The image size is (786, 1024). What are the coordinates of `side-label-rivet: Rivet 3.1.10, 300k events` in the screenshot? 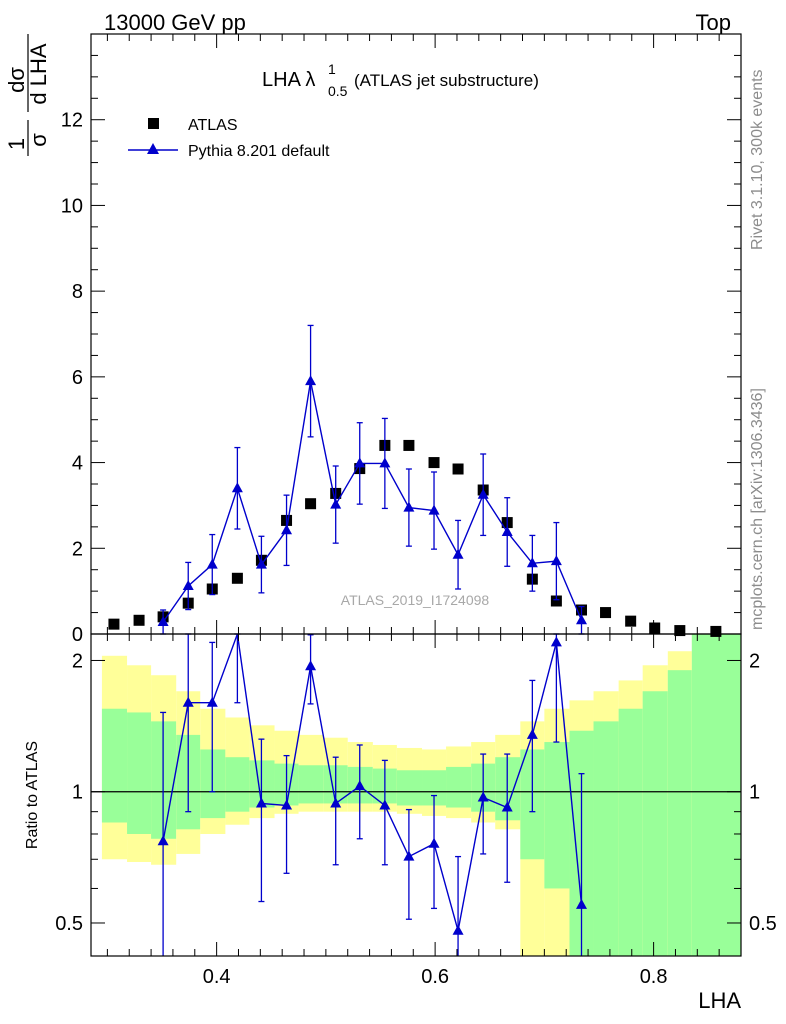 It's located at (757, 159).